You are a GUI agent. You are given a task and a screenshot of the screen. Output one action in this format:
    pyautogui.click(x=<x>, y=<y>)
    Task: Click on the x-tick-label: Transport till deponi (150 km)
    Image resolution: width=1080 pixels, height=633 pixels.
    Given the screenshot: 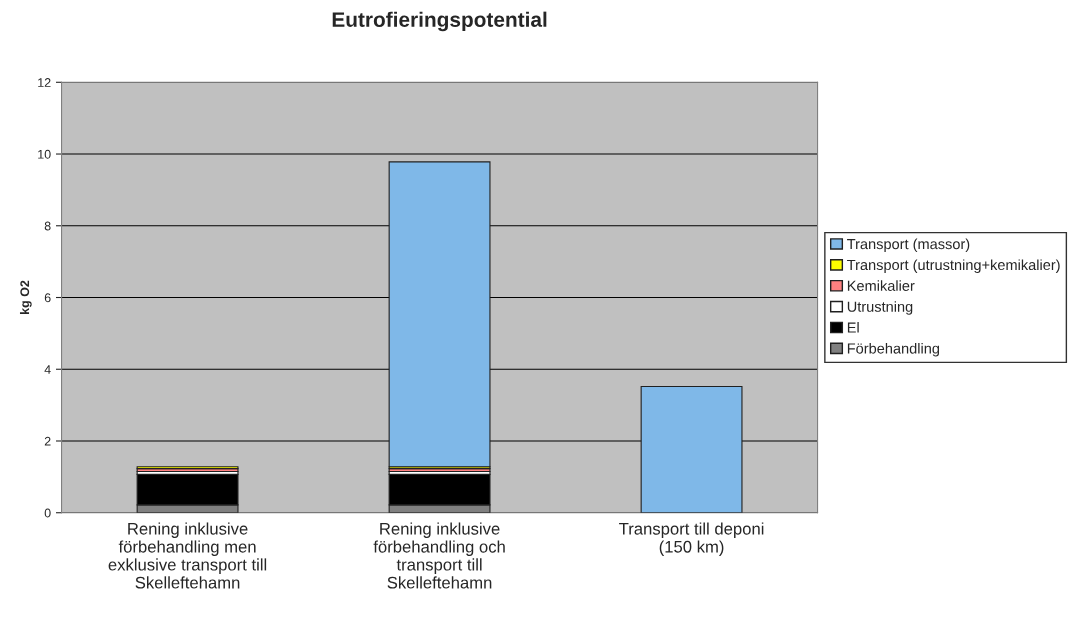 What is the action you would take?
    pyautogui.click(x=691, y=539)
    